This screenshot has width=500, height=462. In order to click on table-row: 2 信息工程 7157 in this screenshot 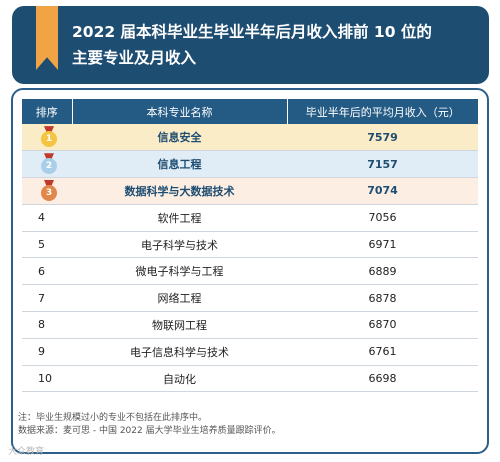, I will do `click(250, 164)`.